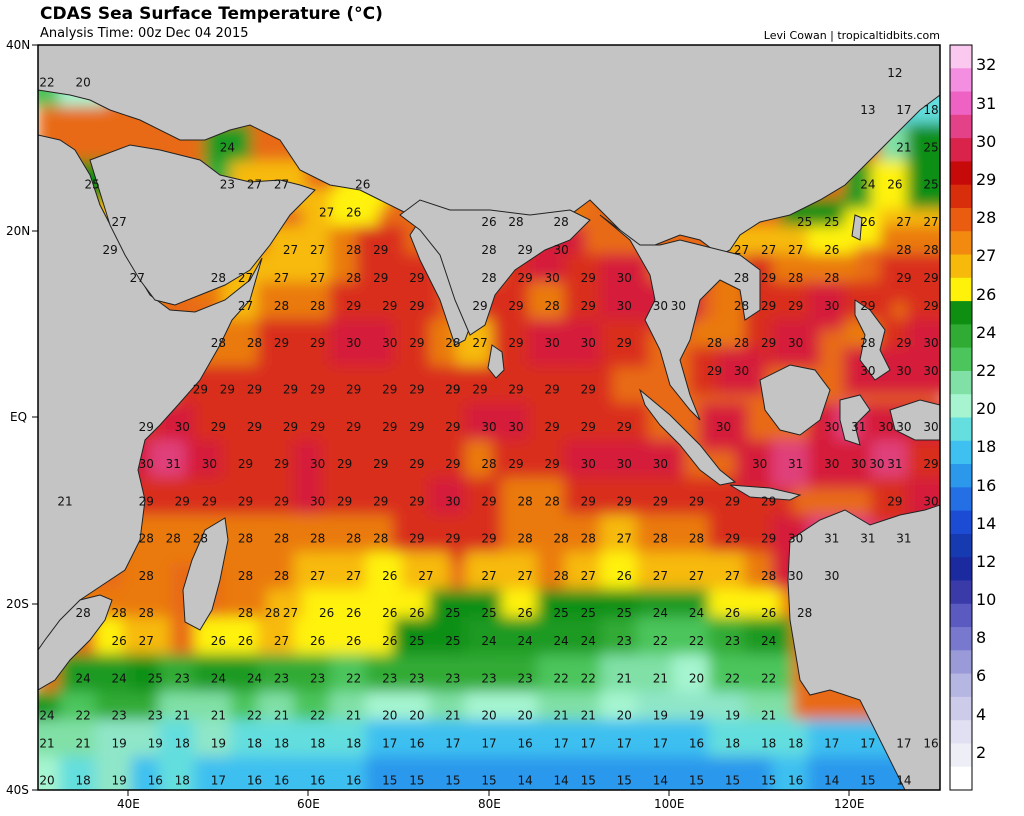  I want to click on colorbar-label: 32, so click(986, 64).